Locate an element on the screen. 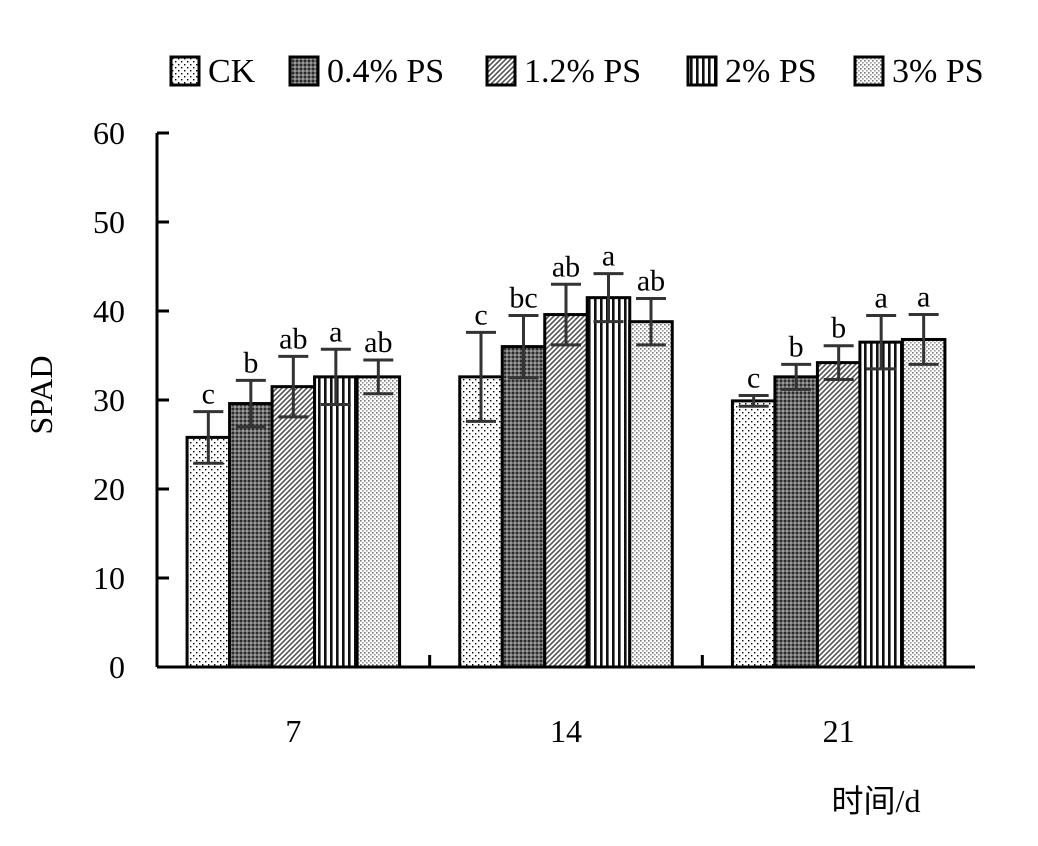  legend-item: 0.4% PS is located at coordinates (366, 71).